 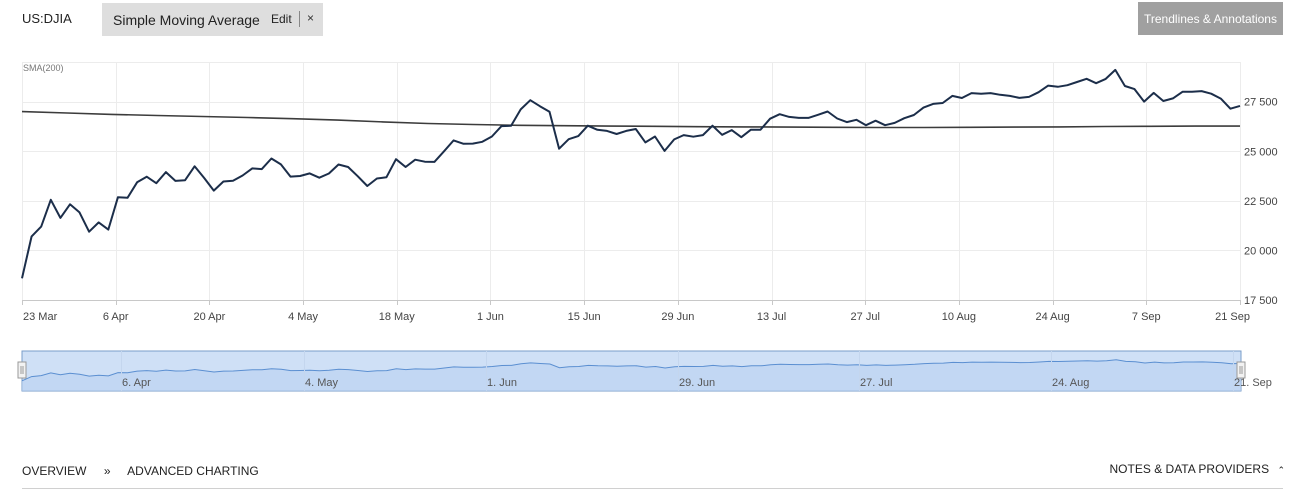 What do you see at coordinates (630, 119) in the screenshot?
I see `sma-line` at bounding box center [630, 119].